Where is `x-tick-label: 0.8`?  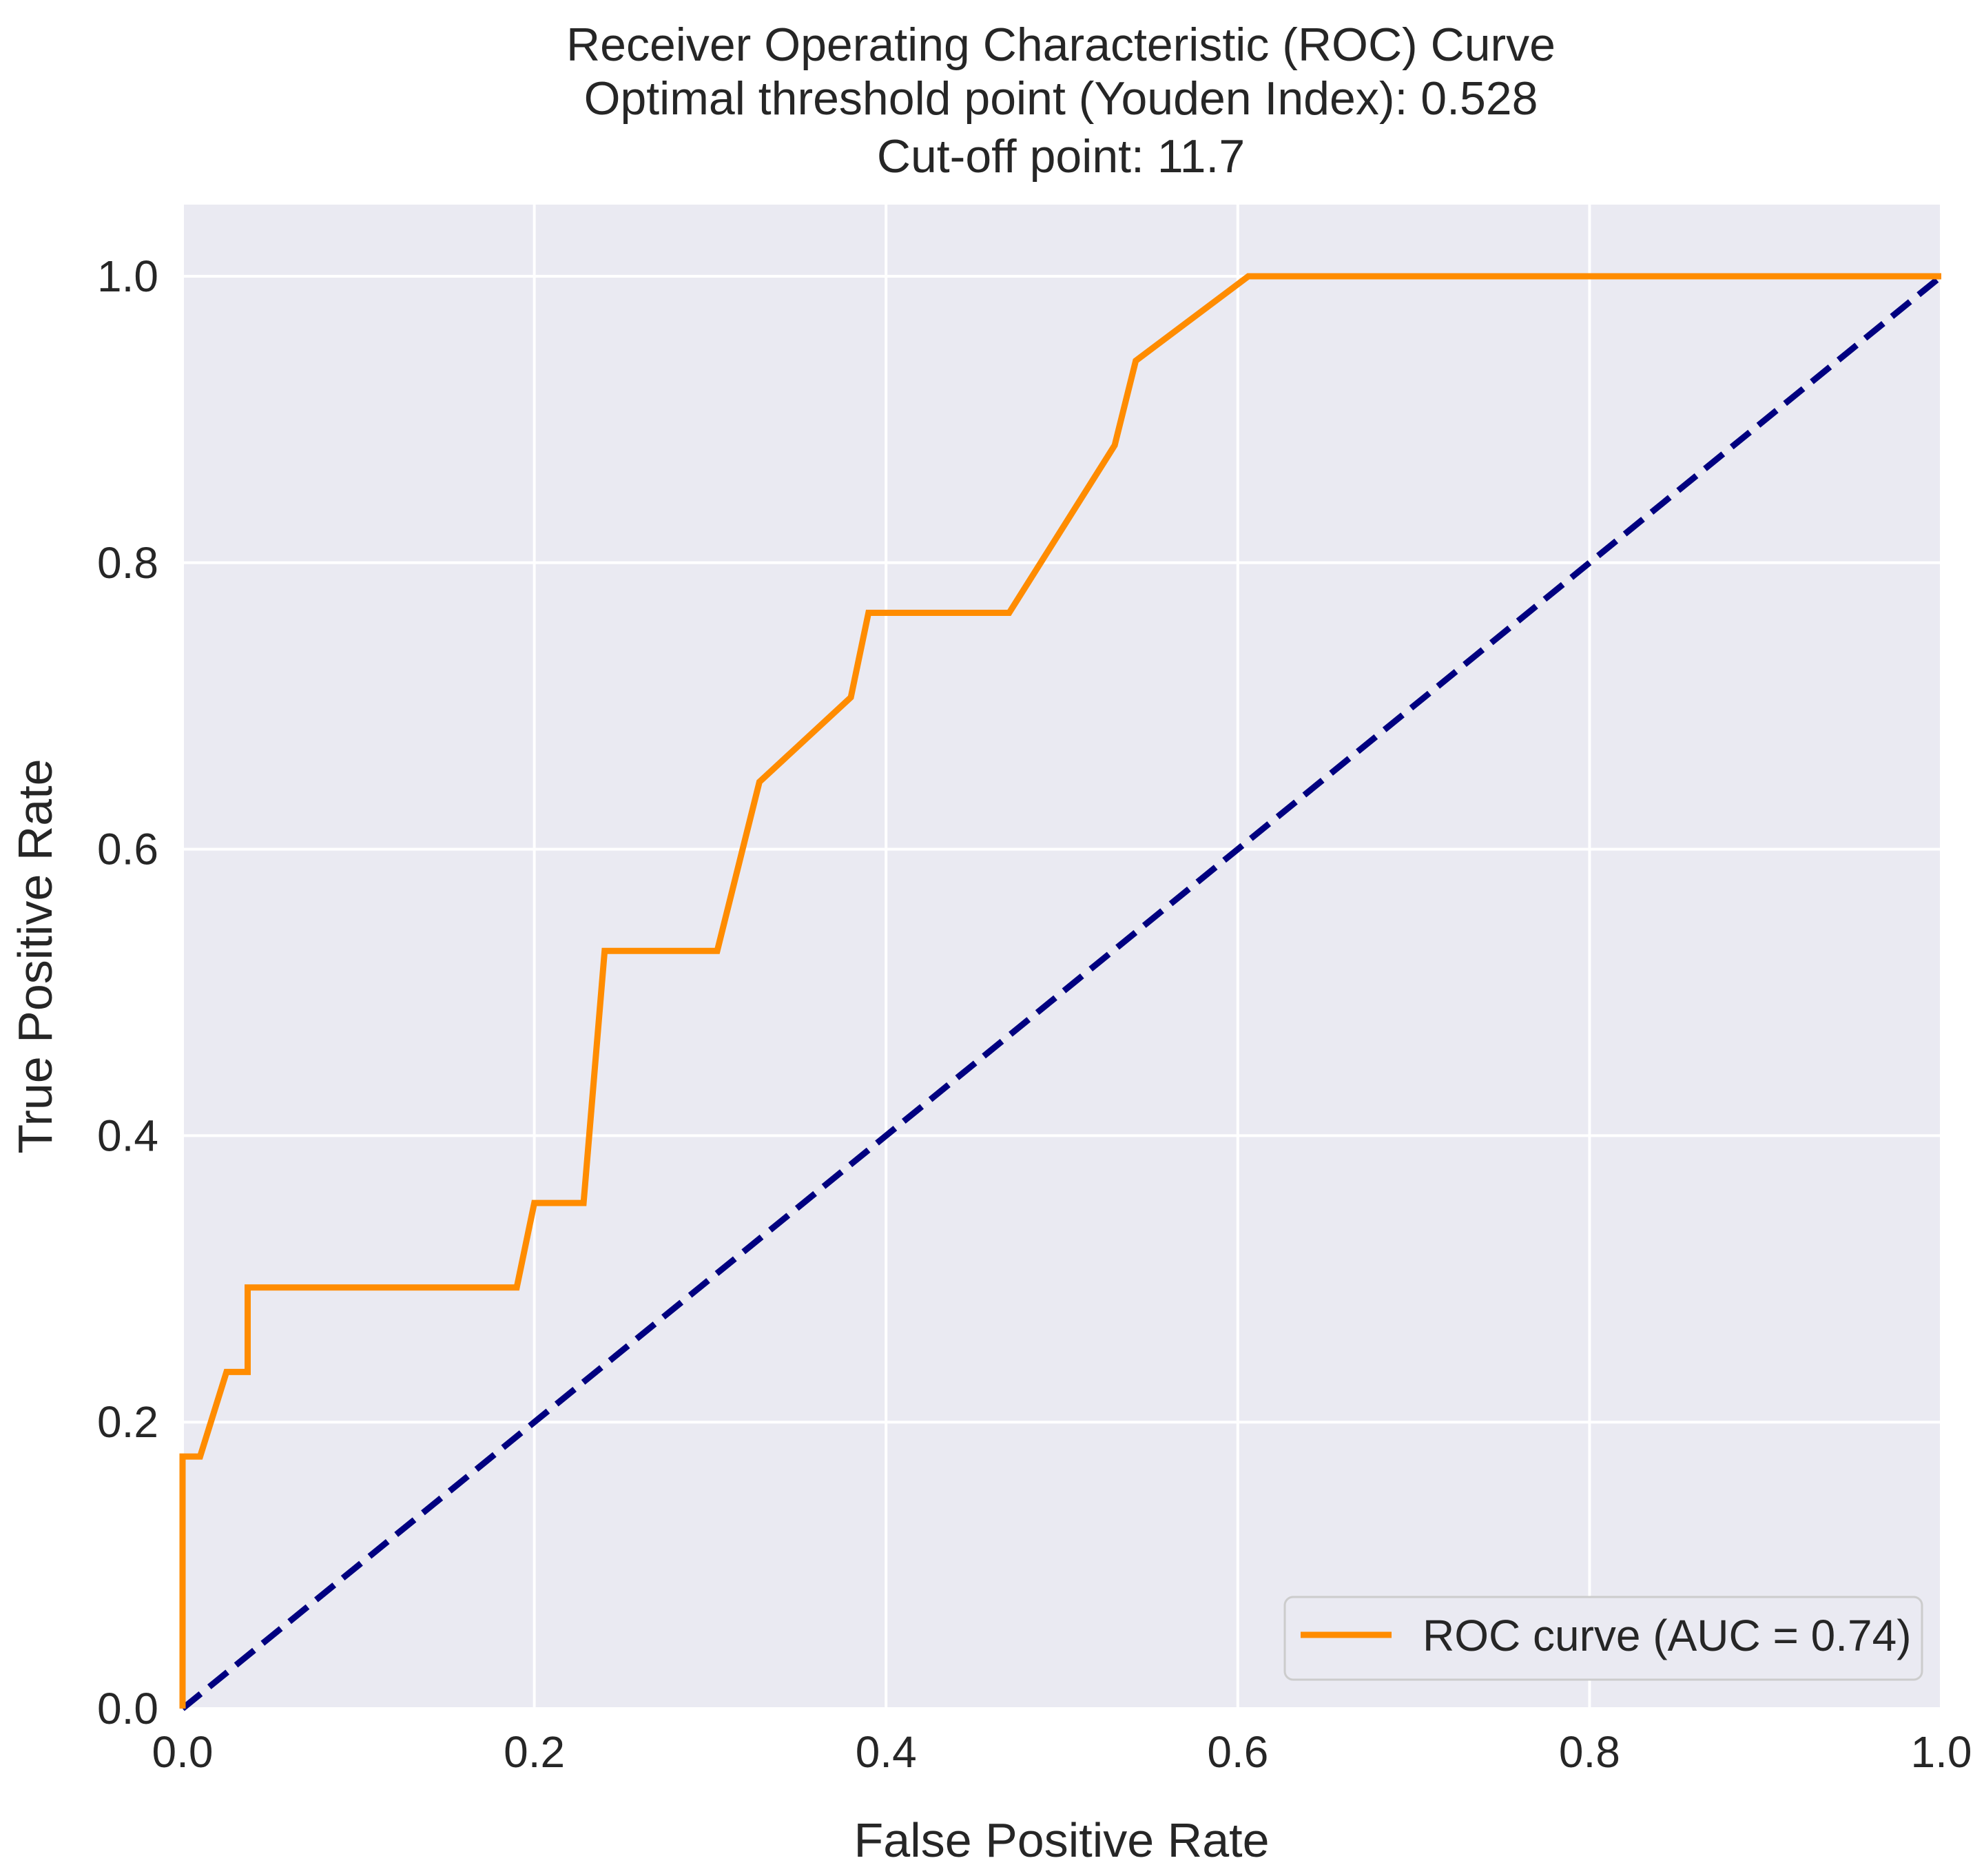
x-tick-label: 0.8 is located at coordinates (1589, 1752).